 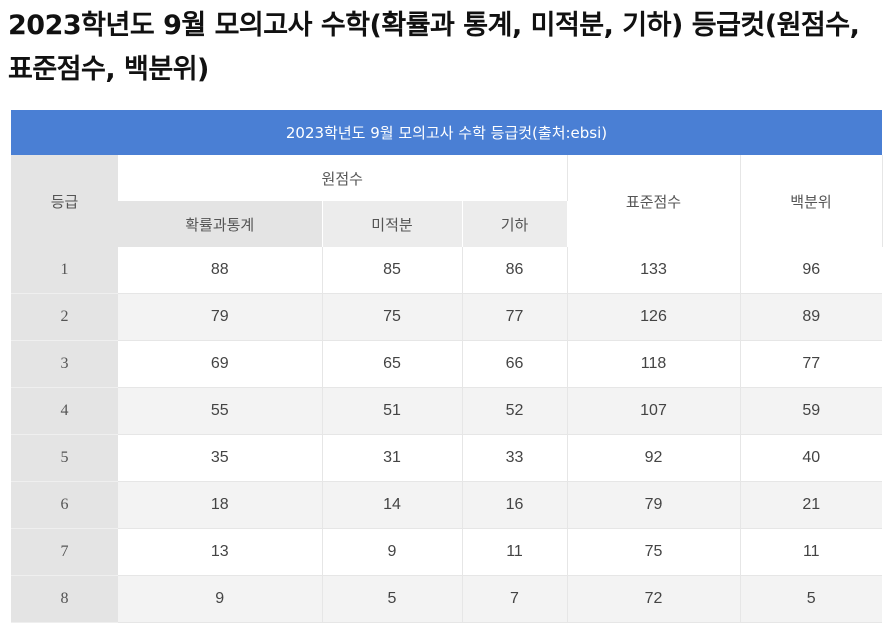 I want to click on cell-prob-stats: 69, so click(x=220, y=364).